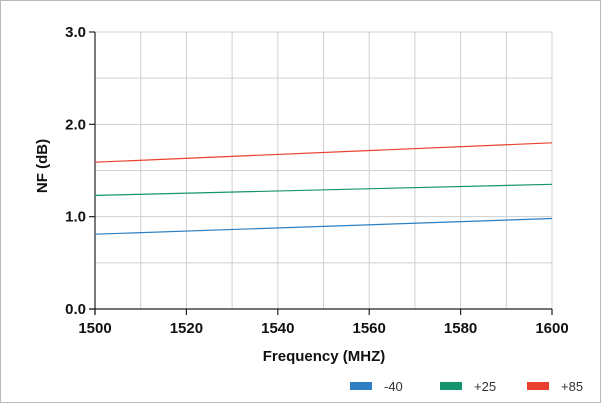 This screenshot has width=601, height=403. Describe the element at coordinates (572, 386) in the screenshot. I see `legend-label: +85` at that location.